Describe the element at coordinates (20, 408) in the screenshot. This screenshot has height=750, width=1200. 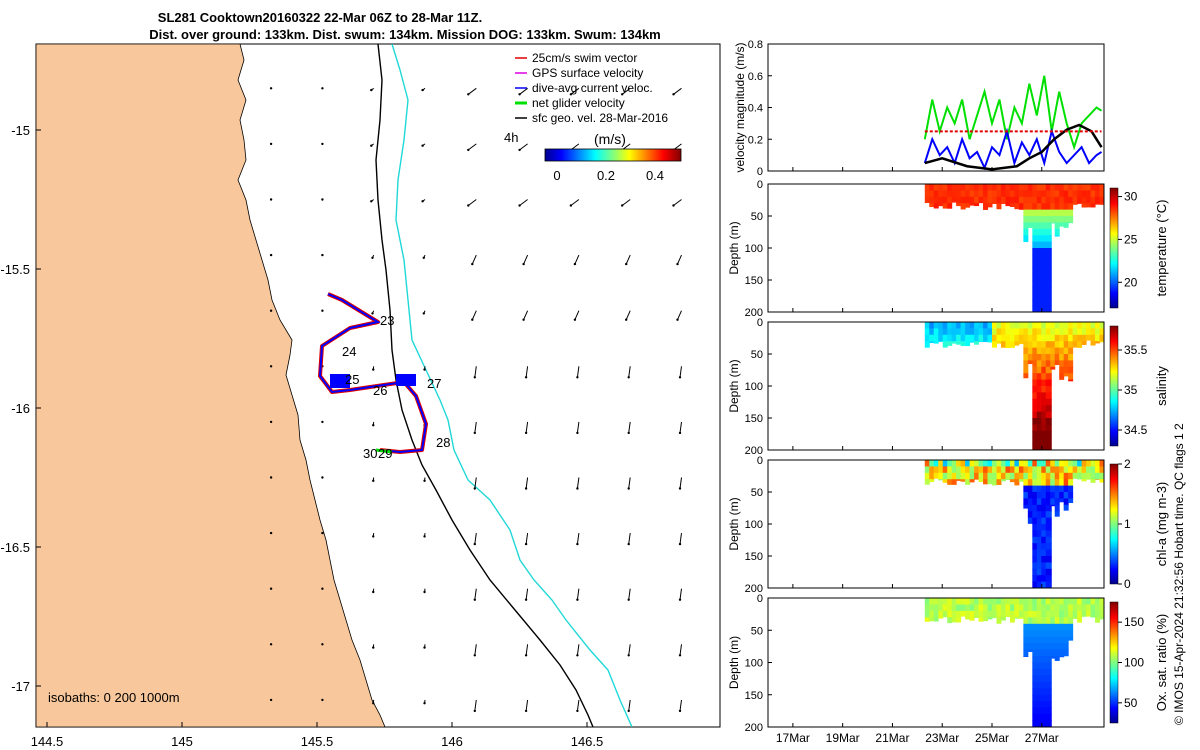
I see `map-y-tick-label: -16` at that location.